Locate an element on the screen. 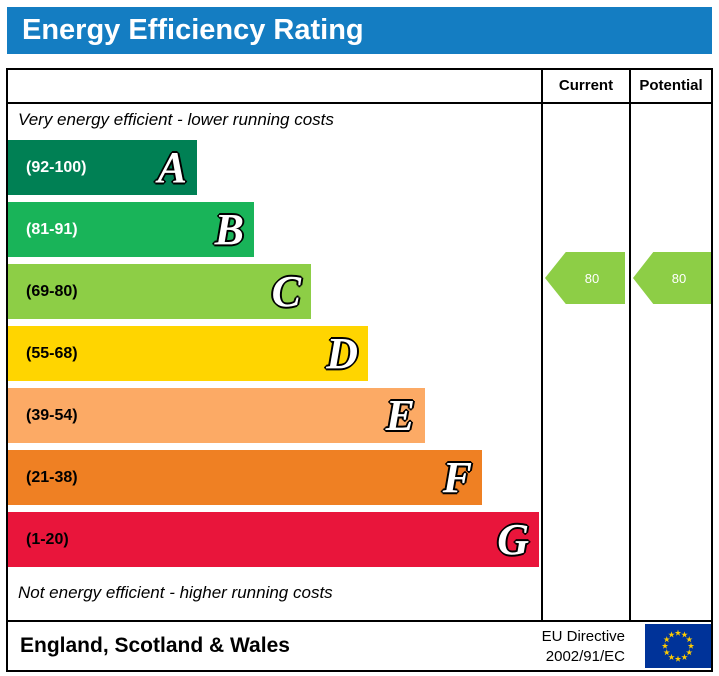 The height and width of the screenshot is (676, 719). band-letter: B is located at coordinates (229, 229).